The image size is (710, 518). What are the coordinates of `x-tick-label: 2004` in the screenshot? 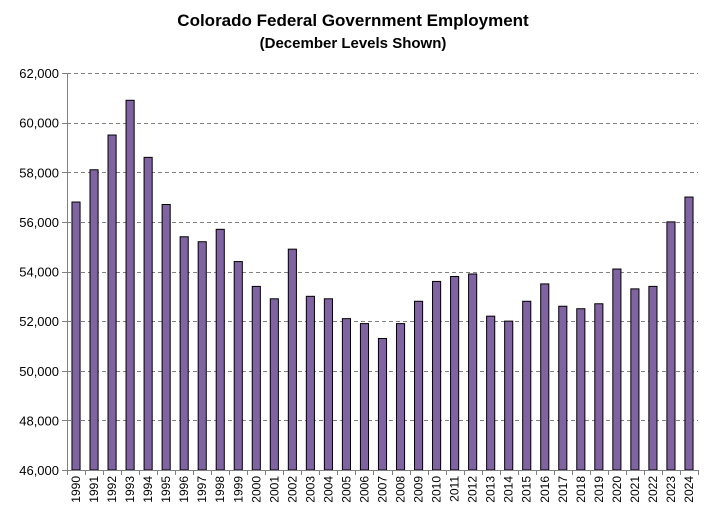 It's located at (328, 489).